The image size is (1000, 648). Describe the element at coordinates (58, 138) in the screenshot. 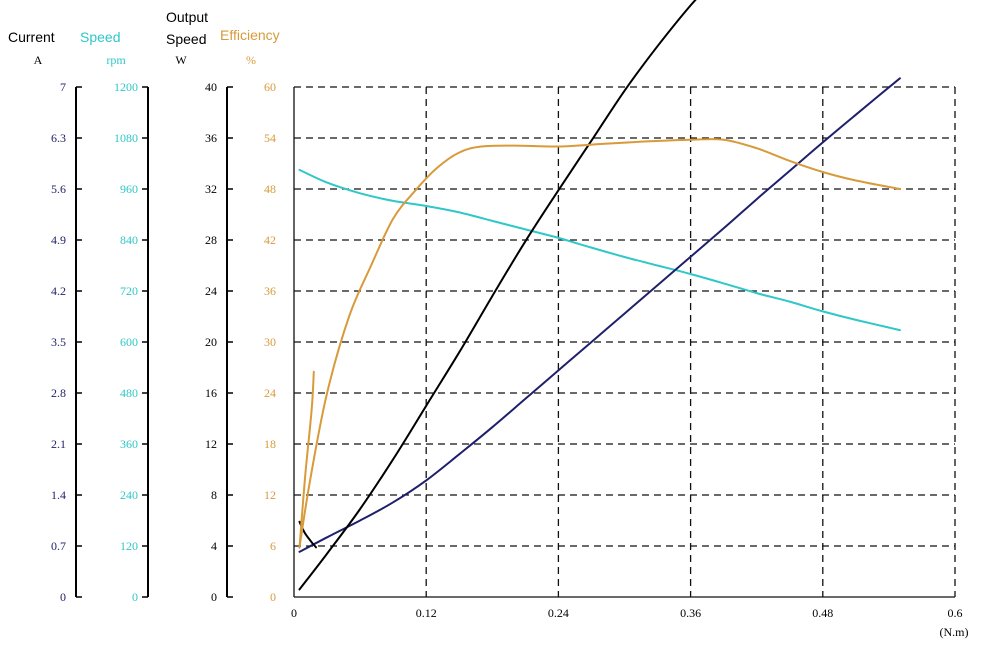

I see `current-tick-label: 6.3` at that location.